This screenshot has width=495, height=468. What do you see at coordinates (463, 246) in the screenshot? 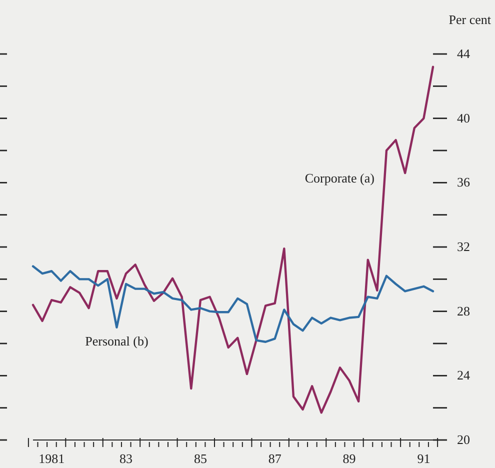
I see `y-tick-label: 32` at bounding box center [463, 246].